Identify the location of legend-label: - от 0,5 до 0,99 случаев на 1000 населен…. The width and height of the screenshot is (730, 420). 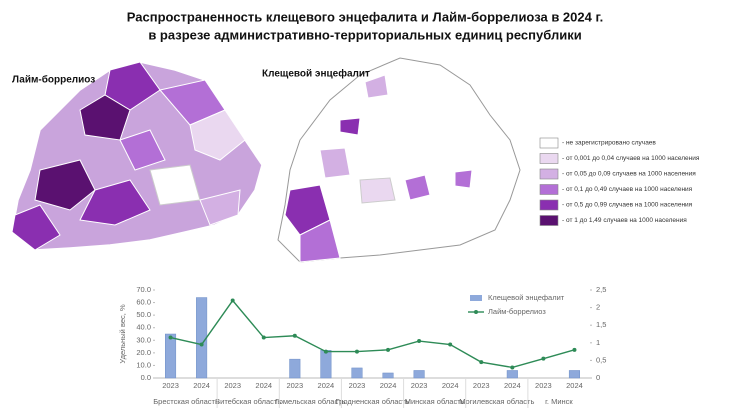
(627, 205).